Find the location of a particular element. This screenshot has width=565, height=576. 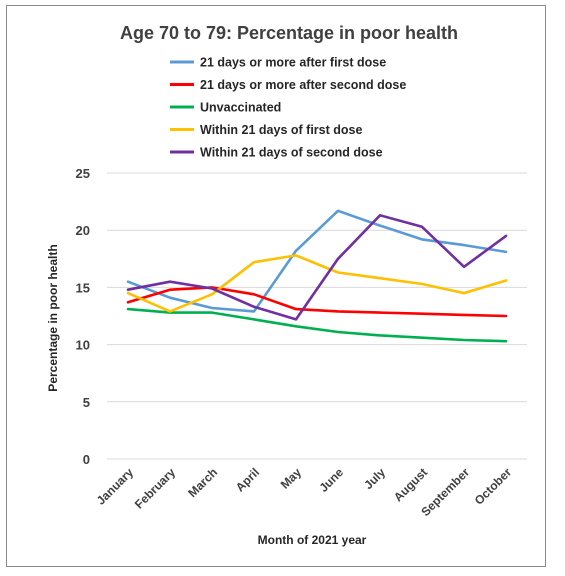

x-tick-label: May is located at coordinates (291, 478).